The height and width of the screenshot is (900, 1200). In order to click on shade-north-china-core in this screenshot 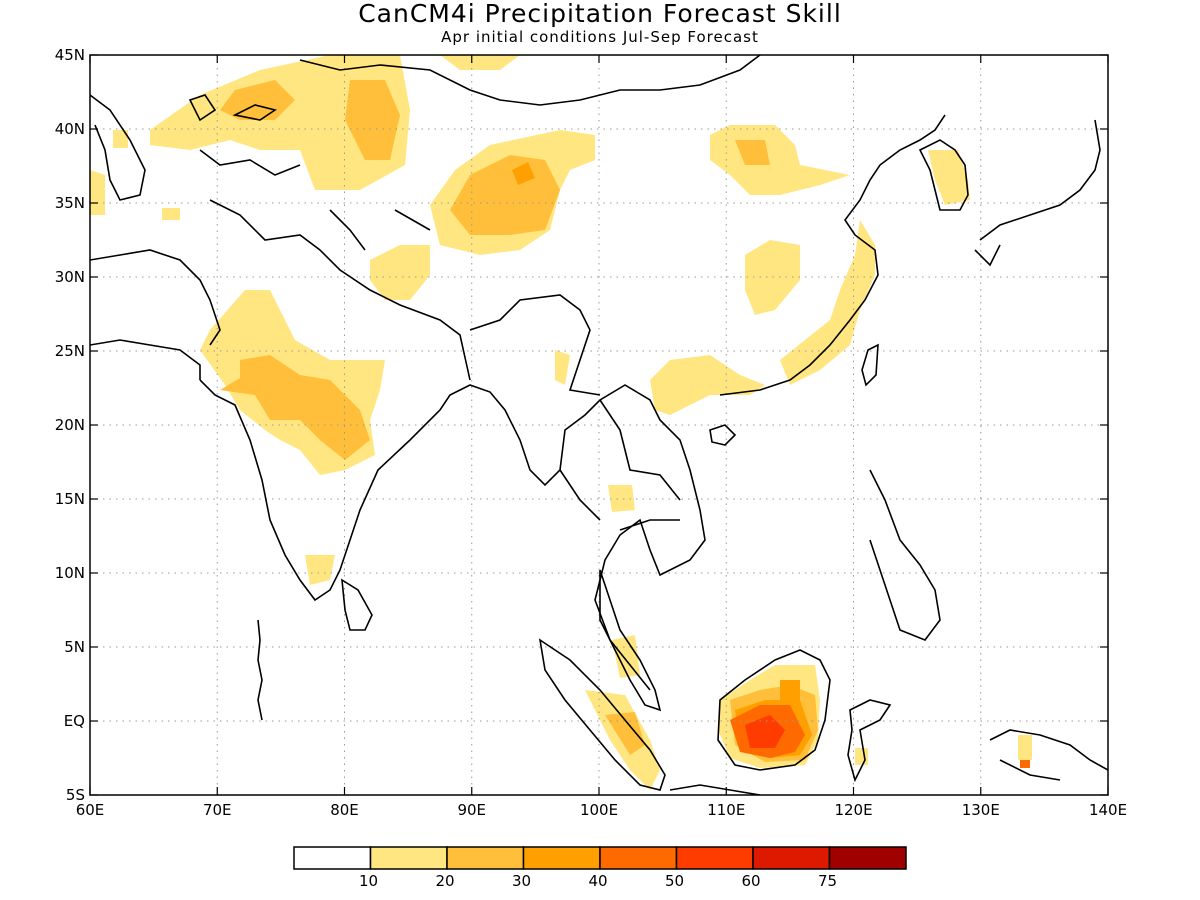, I will do `click(752, 152)`.